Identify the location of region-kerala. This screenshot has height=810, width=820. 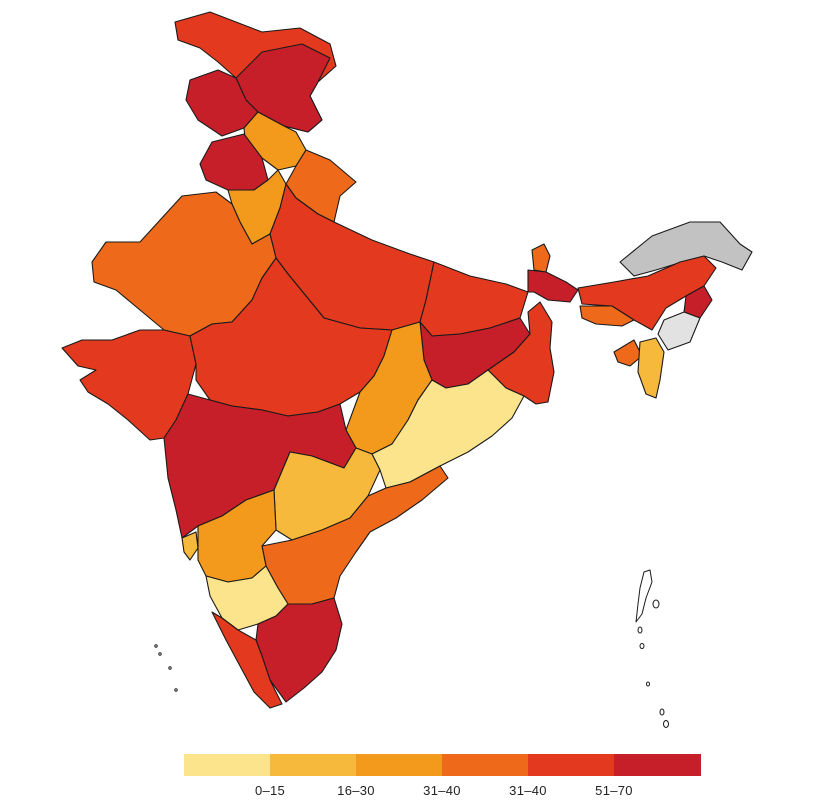
(247, 660).